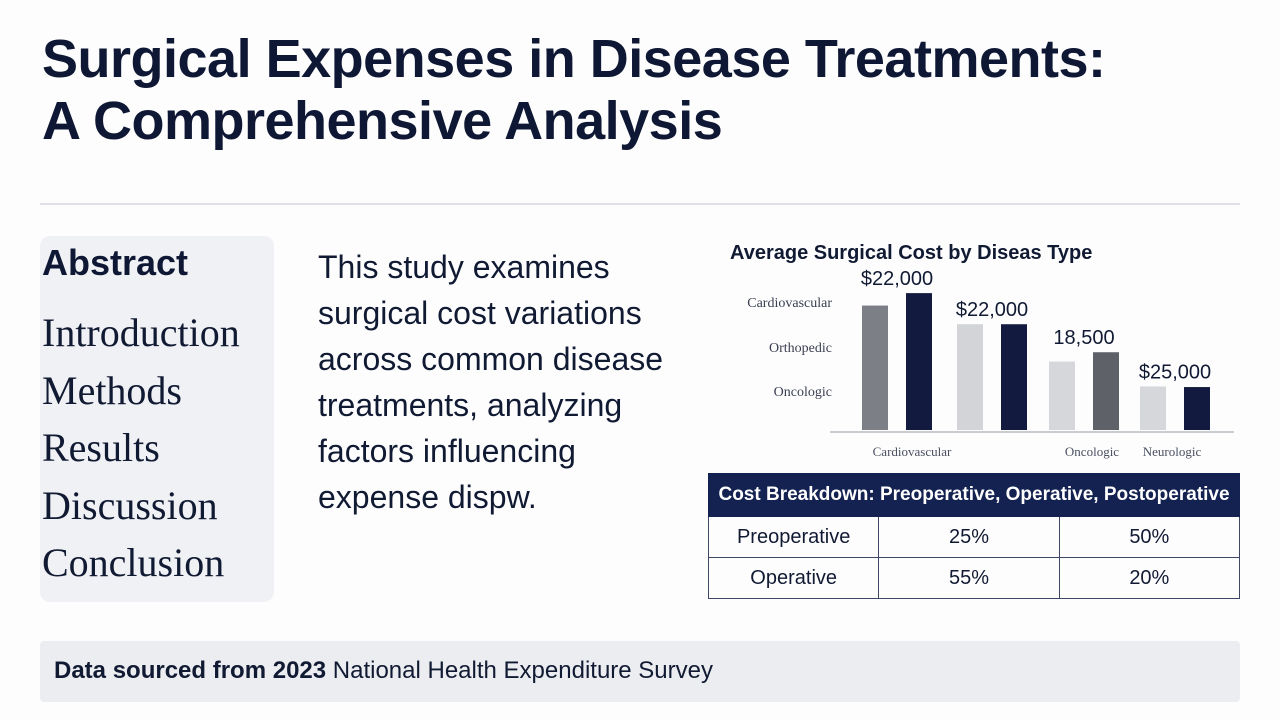 The width and height of the screenshot is (1280, 720). Describe the element at coordinates (190, 670) in the screenshot. I see `source-note-bold: Data sourced from 2023` at that location.